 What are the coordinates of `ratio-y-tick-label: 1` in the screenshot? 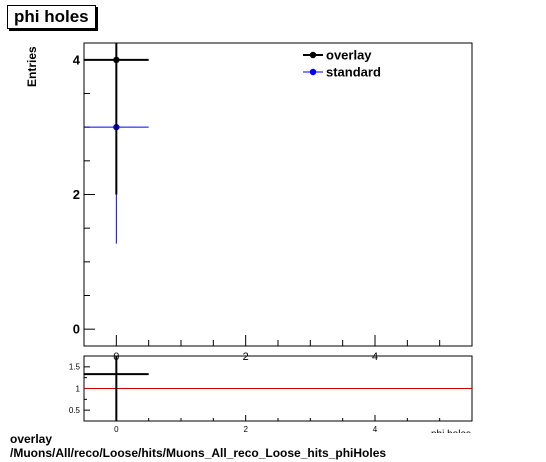 It's located at (78, 388).